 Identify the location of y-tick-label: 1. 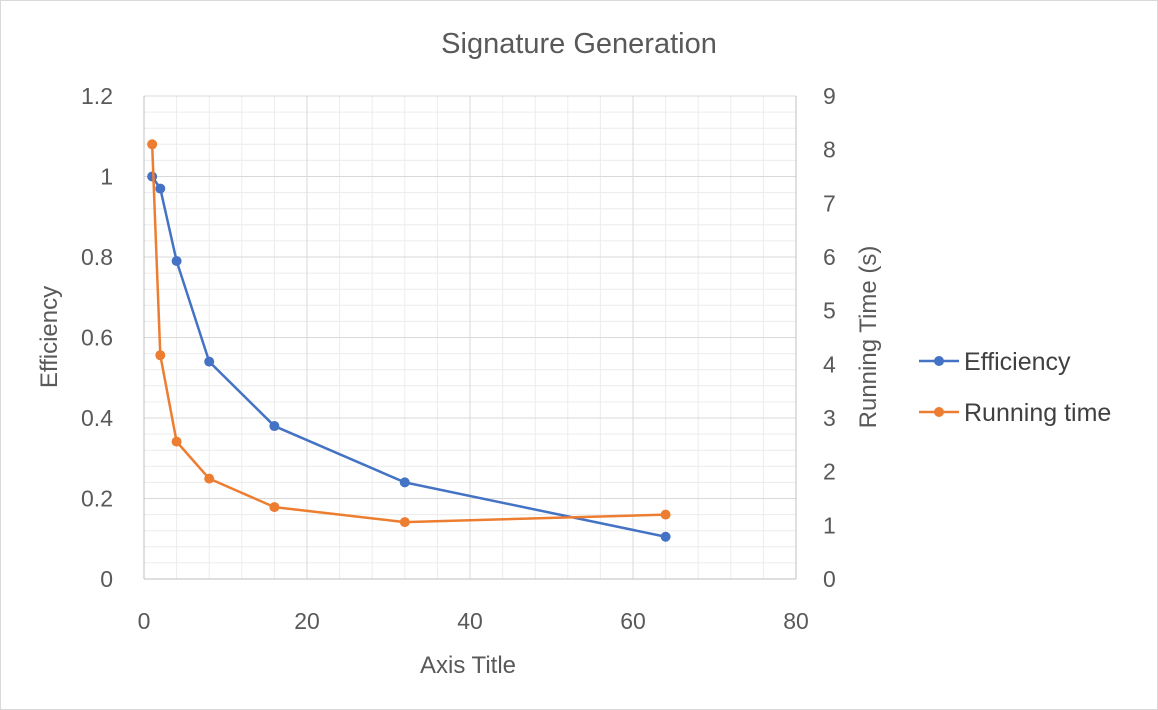
(106, 177).